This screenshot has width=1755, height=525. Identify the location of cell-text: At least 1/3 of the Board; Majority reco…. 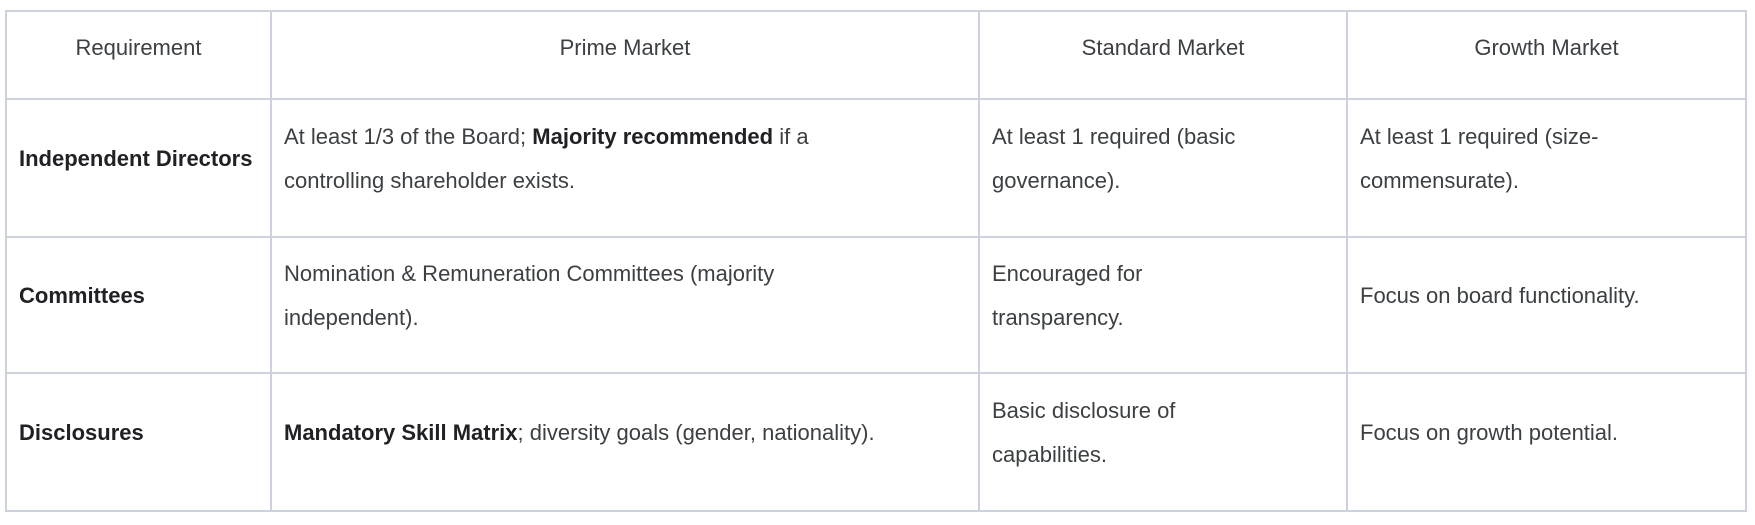
(586, 159).